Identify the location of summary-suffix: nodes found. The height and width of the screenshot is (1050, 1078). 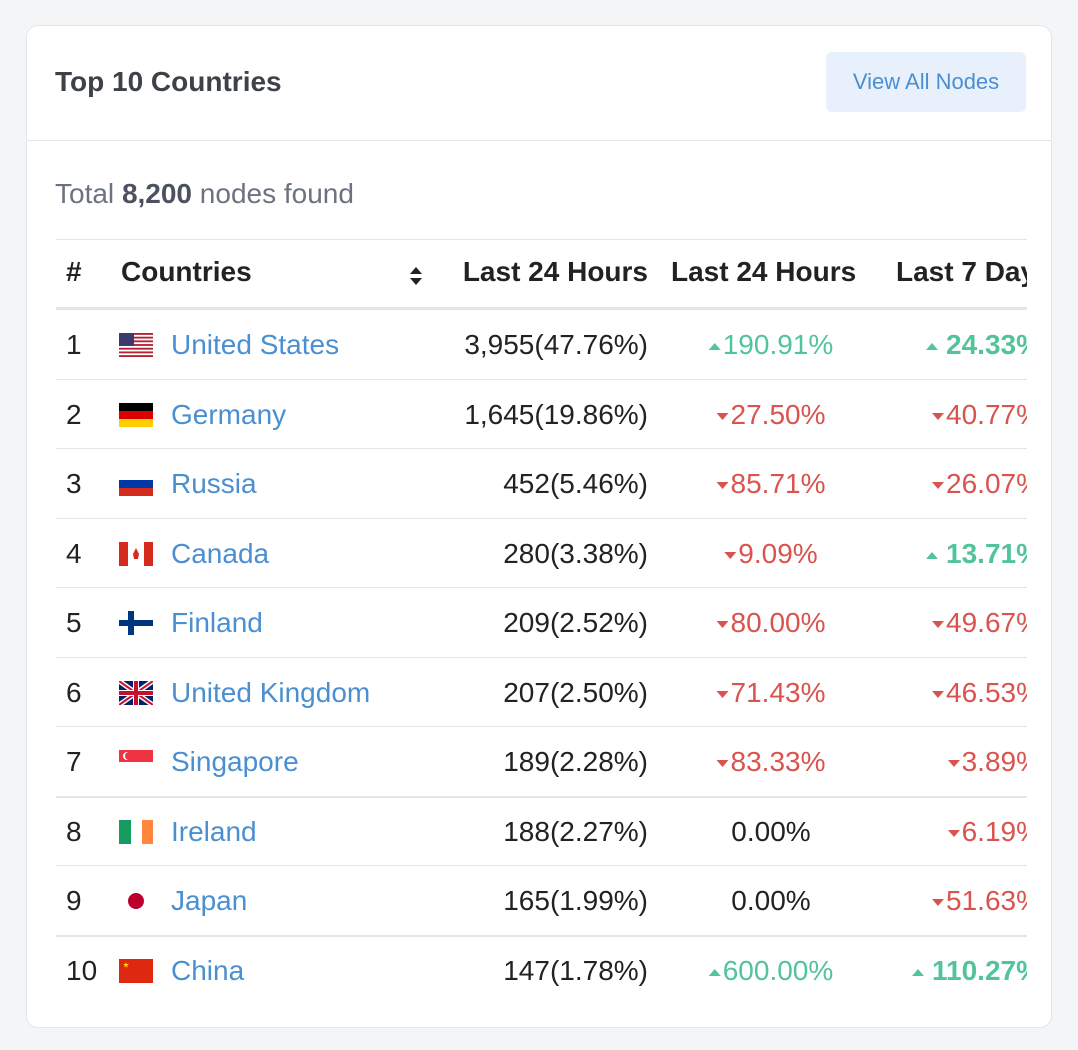
(276, 193).